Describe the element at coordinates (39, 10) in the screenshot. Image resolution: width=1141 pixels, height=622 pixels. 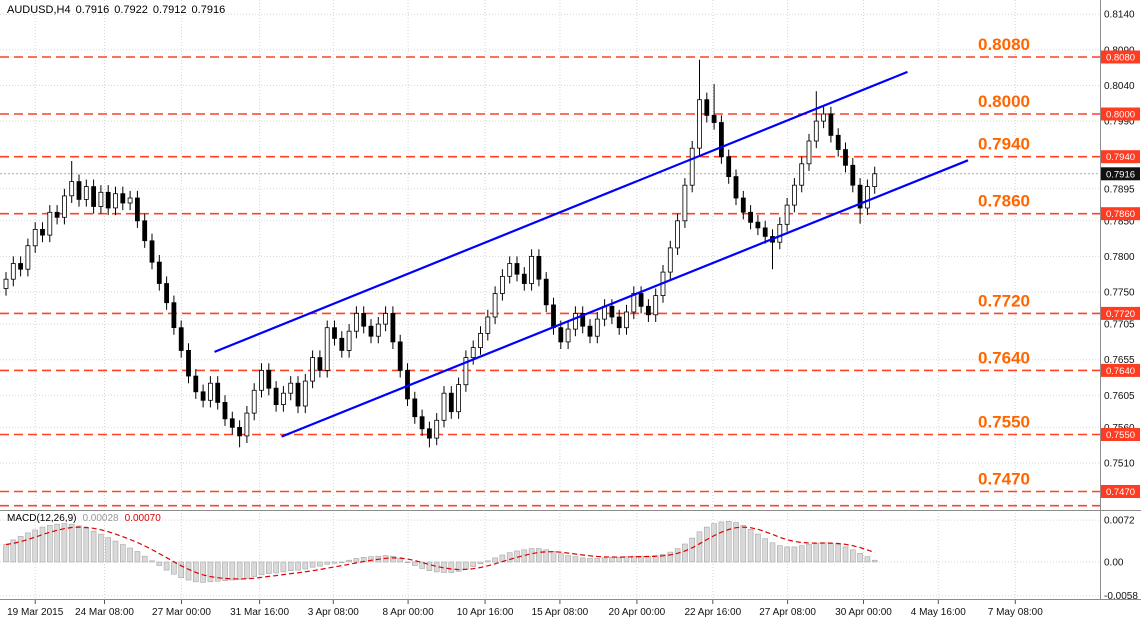
I see `symbol-period-label: AUDUSD,H4` at that location.